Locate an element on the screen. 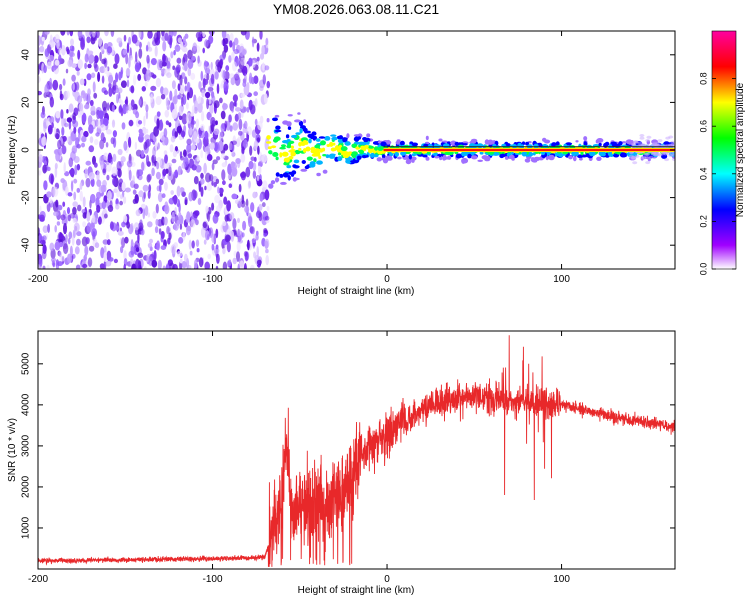 The image size is (750, 600). y-tick-label: -20 is located at coordinates (26, 197).